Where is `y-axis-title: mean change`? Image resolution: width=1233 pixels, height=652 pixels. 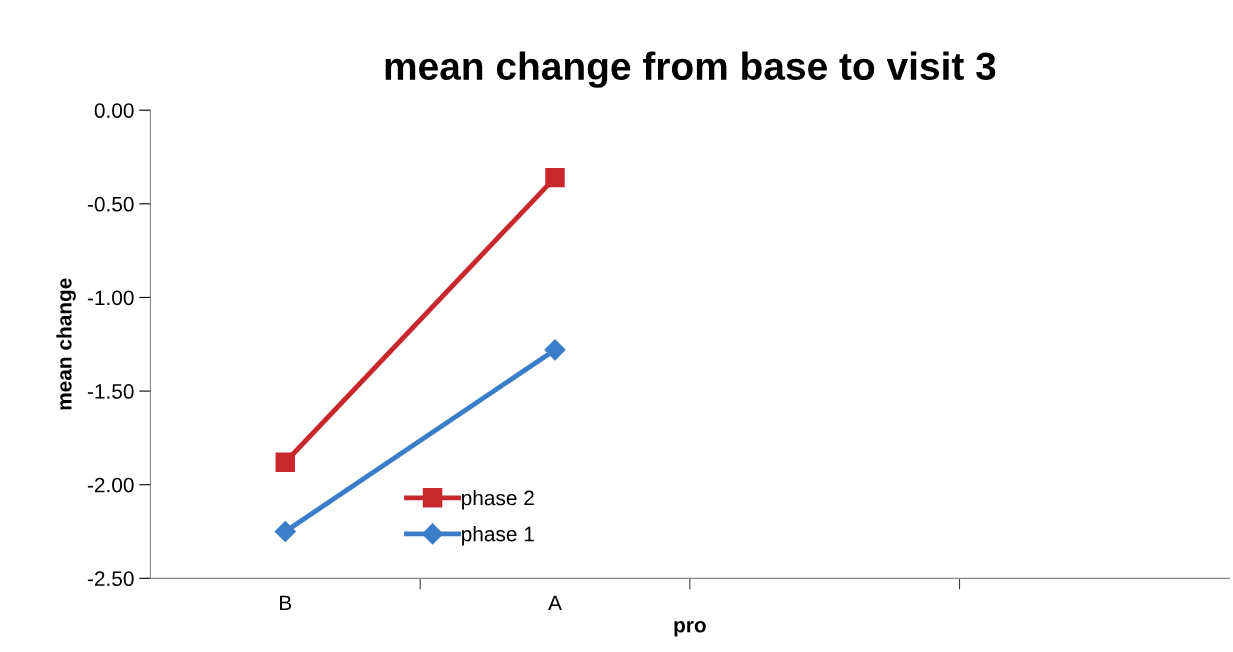
y-axis-title: mean change is located at coordinates (66, 344).